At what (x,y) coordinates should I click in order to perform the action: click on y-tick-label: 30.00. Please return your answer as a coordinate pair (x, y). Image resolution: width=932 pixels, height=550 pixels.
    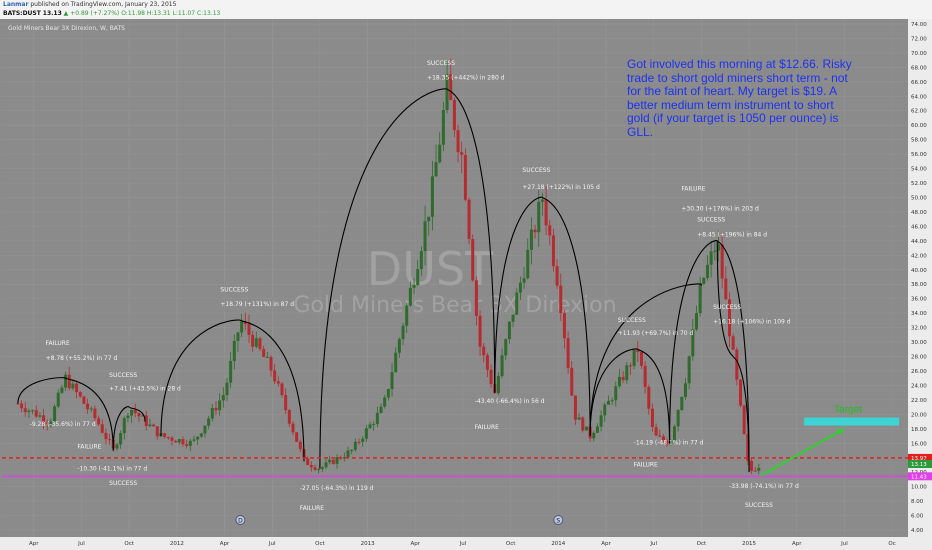
    Looking at the image, I should click on (919, 343).